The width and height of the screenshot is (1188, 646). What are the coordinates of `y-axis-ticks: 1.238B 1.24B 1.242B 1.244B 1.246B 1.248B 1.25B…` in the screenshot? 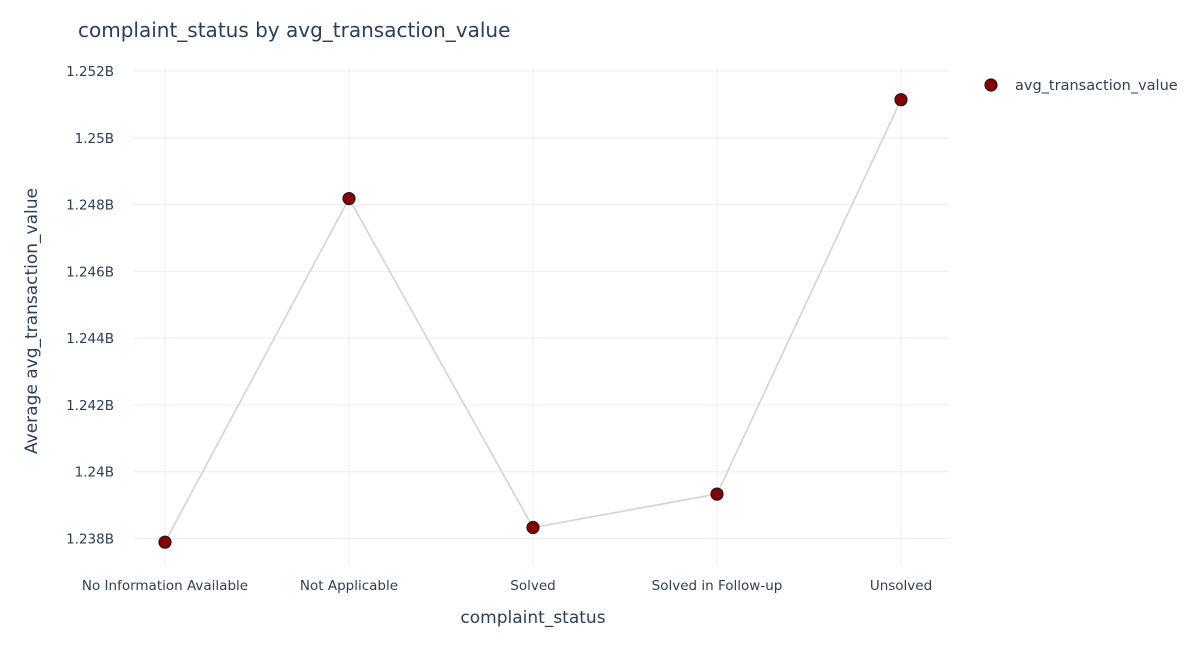 It's located at (90, 306).